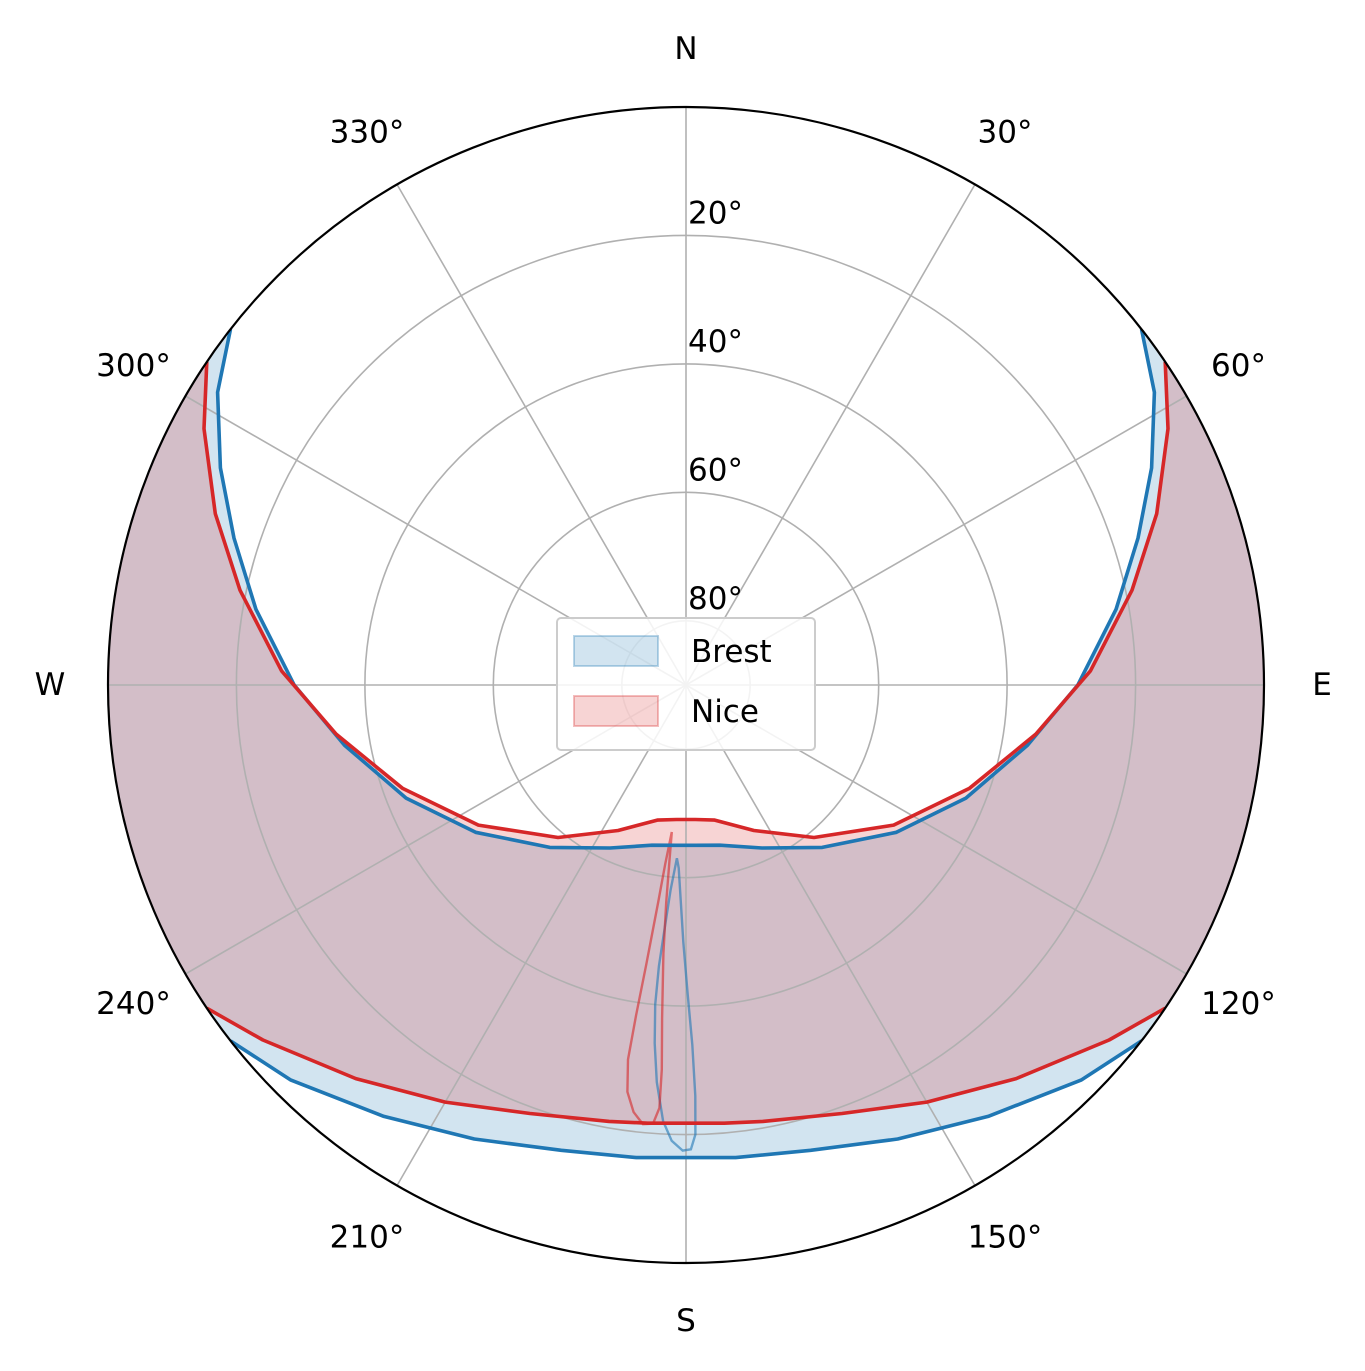 The height and width of the screenshot is (1371, 1365). I want to click on legend-label: Brest, so click(731, 652).